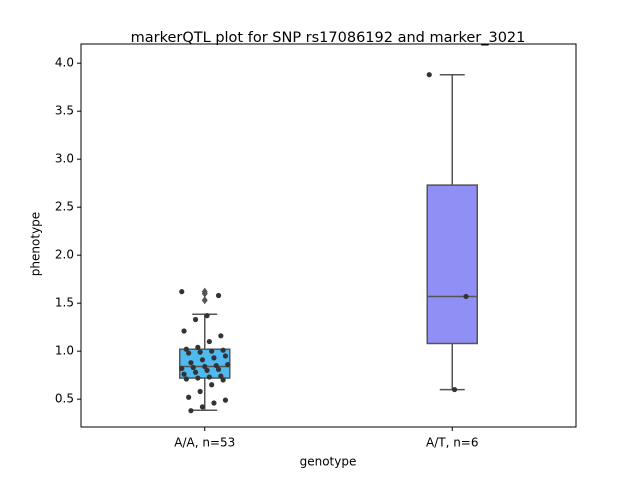  I want to click on y-tick-label: 4.0, so click(64, 63).